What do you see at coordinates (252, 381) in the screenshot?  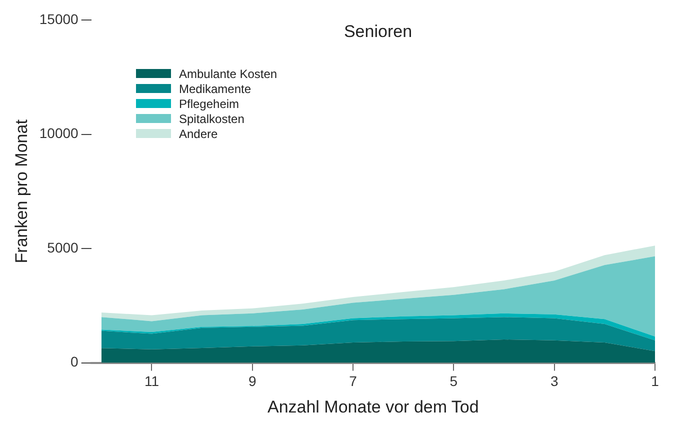 I see `x-tick-label: 9` at bounding box center [252, 381].